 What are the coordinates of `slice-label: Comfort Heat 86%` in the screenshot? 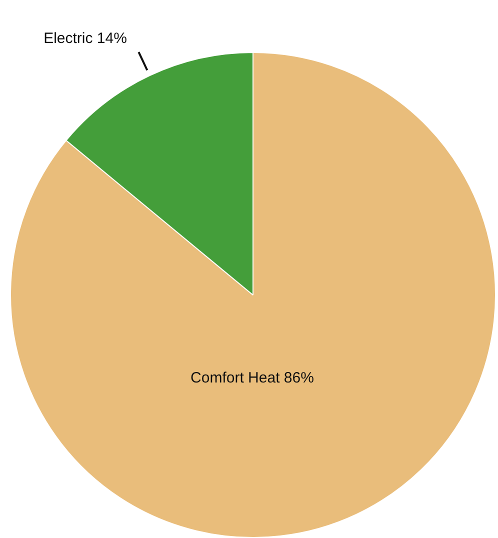 It's located at (252, 378).